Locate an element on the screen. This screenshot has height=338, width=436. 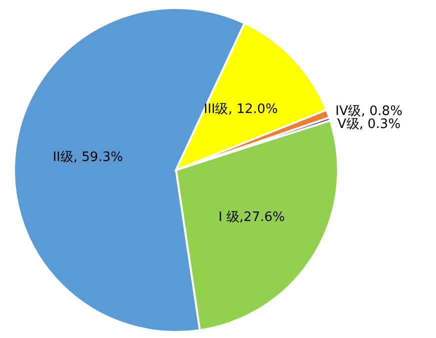
slice-label: III级, 12.0% is located at coordinates (241, 109).